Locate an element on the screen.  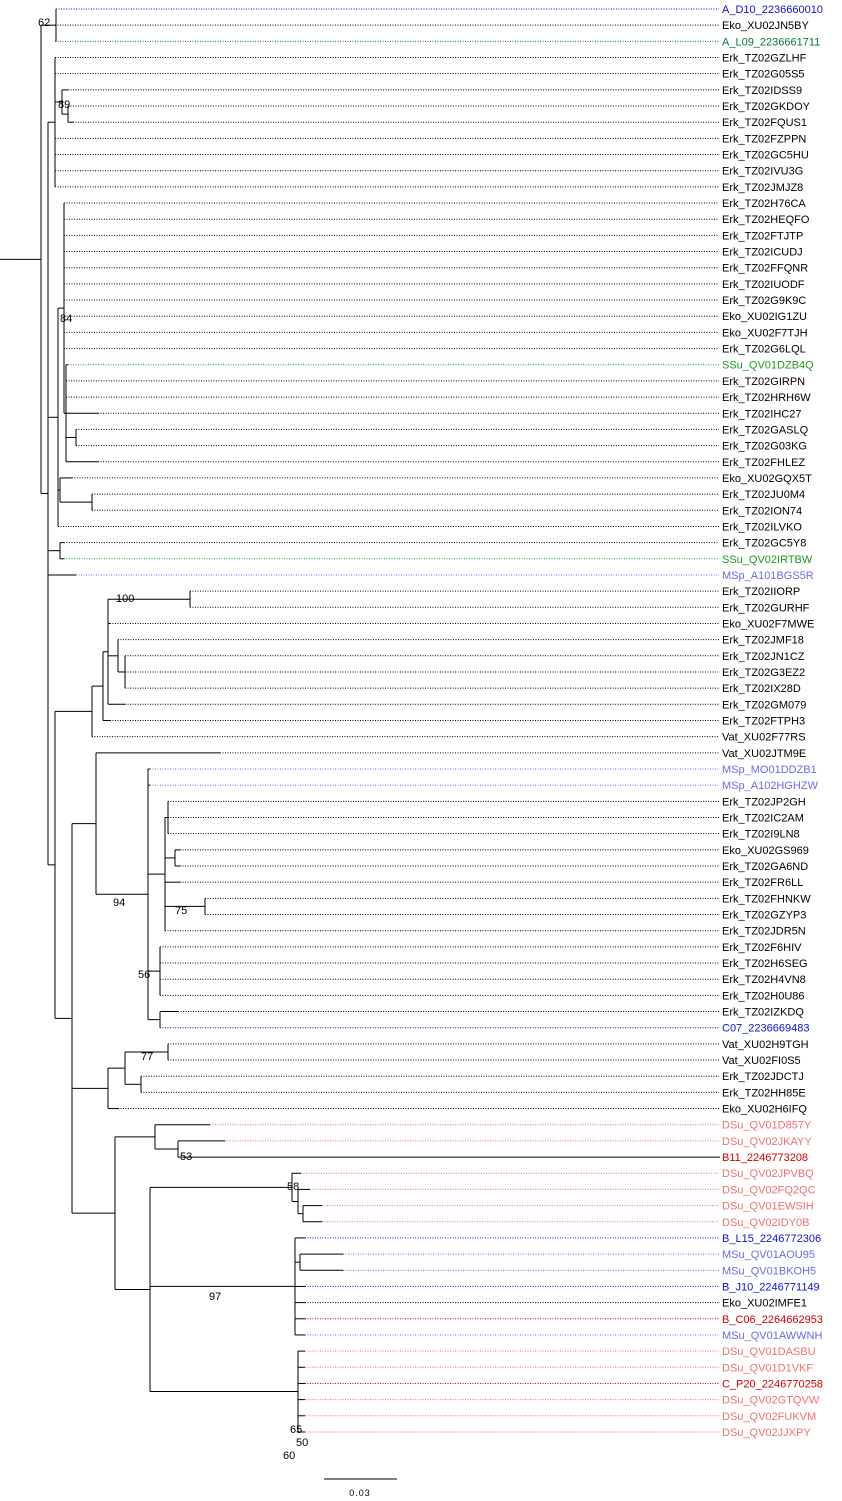
support-value: 94 is located at coordinates (119, 903).